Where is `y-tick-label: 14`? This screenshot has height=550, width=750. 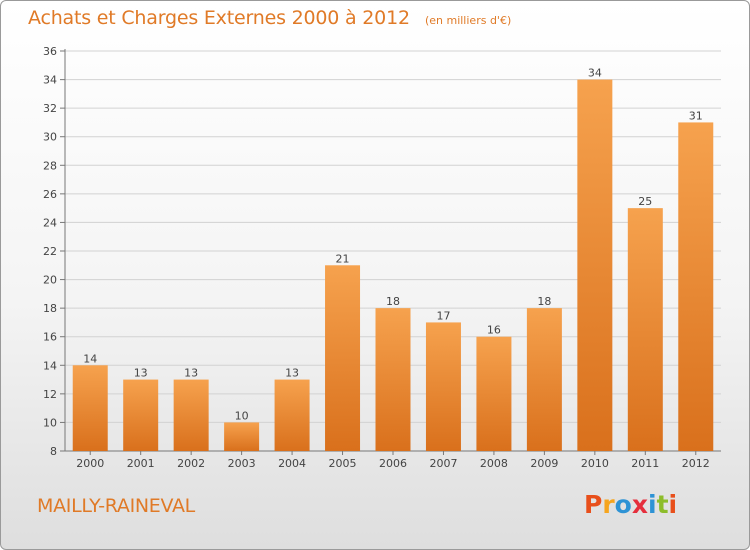
y-tick-label: 14 is located at coordinates (50, 365).